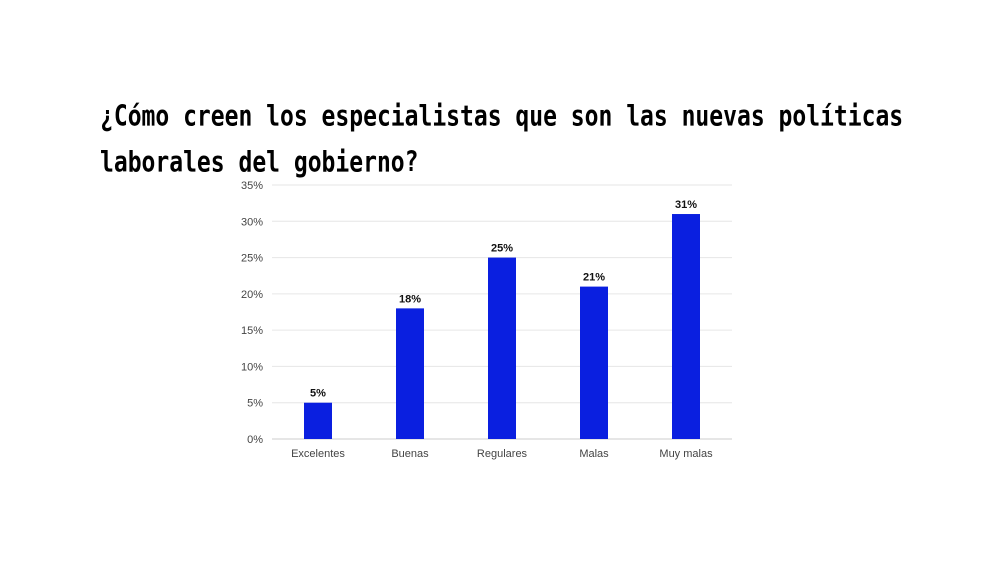  I want to click on x-tick-label: Malas, so click(594, 454).